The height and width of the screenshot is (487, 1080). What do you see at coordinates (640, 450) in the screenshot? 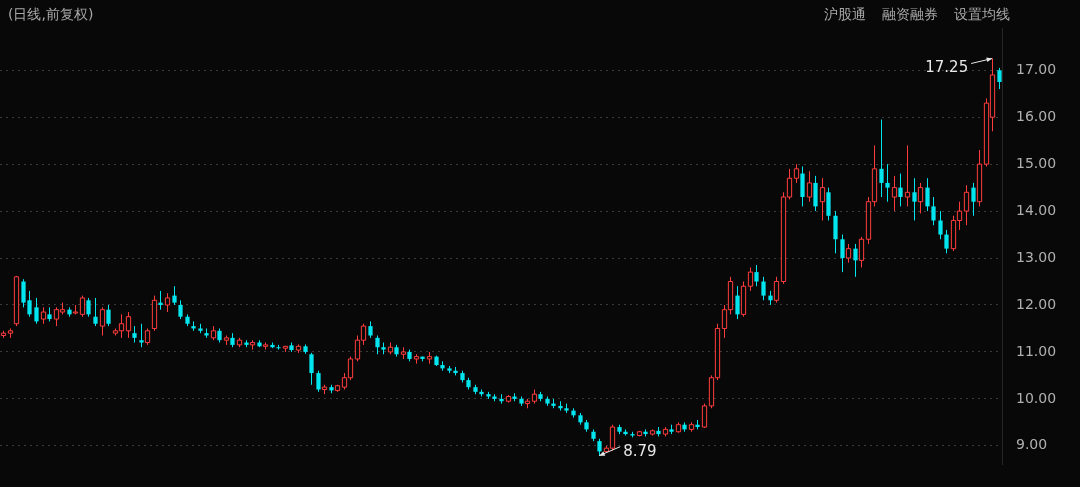
I see `annotation: 8.79` at bounding box center [640, 450].